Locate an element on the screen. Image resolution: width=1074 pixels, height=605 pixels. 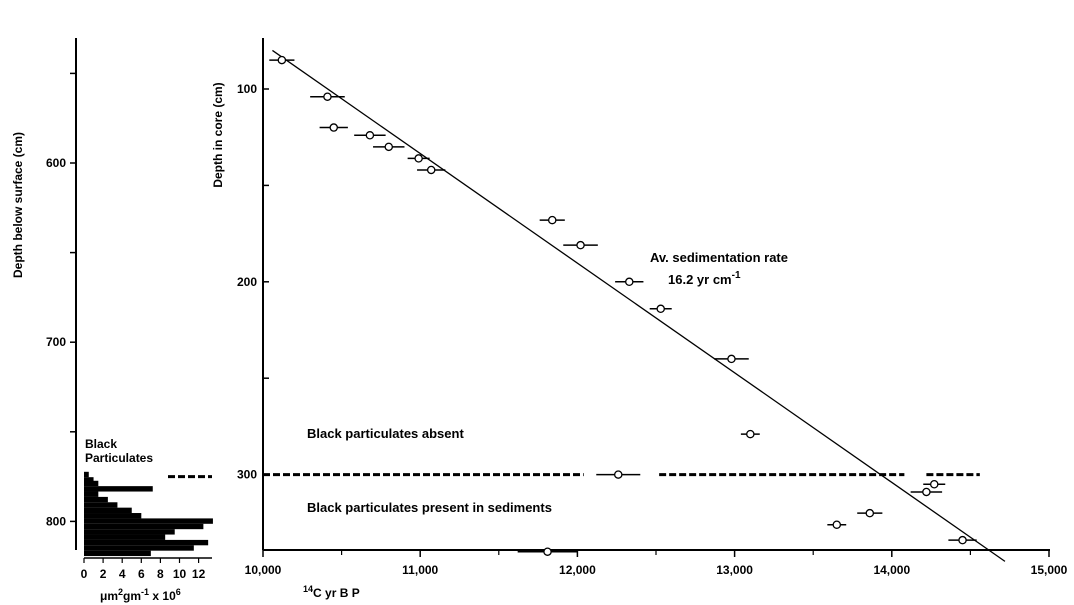
right-x-text: C yr B P is located at coordinates (336, 593).